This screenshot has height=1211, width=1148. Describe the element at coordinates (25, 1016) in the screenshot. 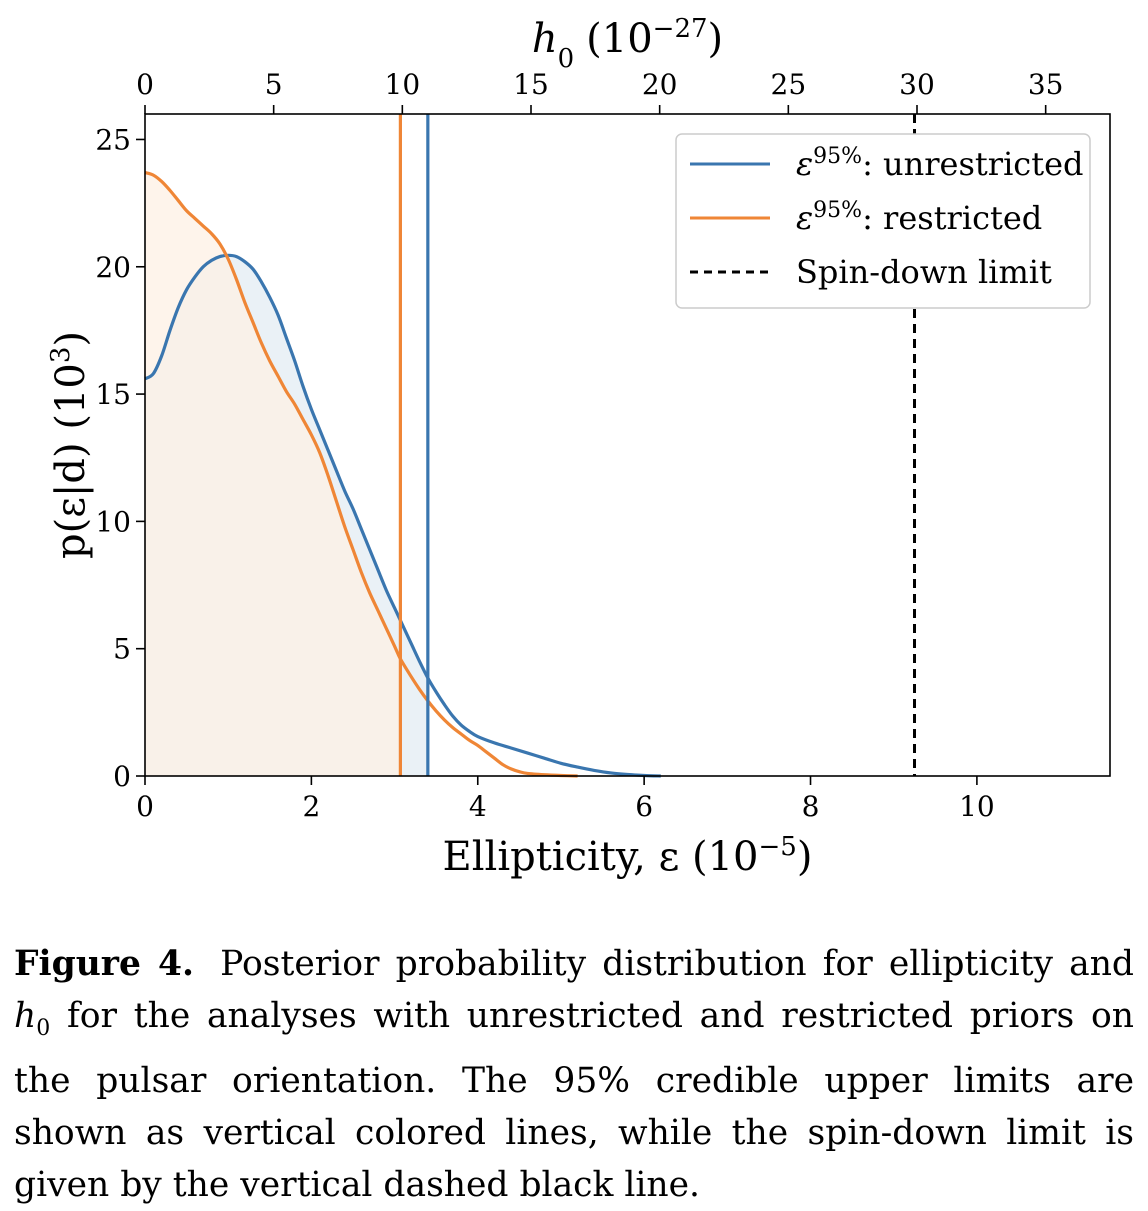

I see `caption-h-symbol: h` at that location.